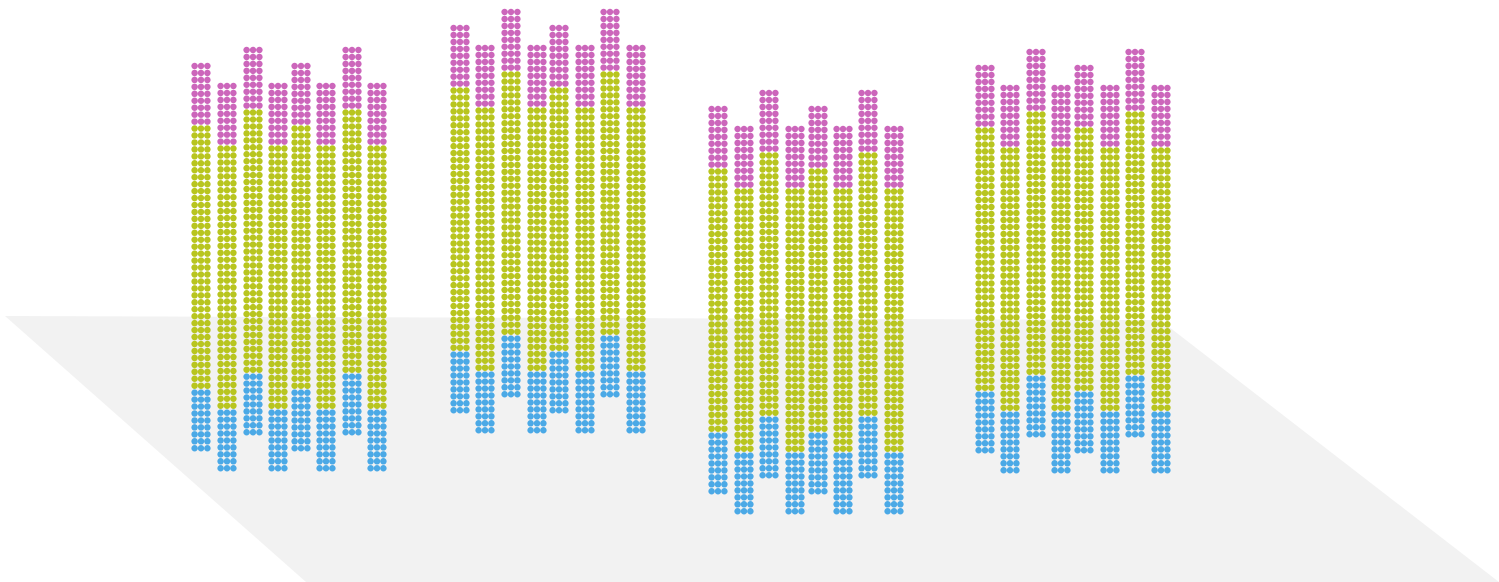  Describe the element at coordinates (511, 203) in the screenshot. I see `dot-column` at that location.